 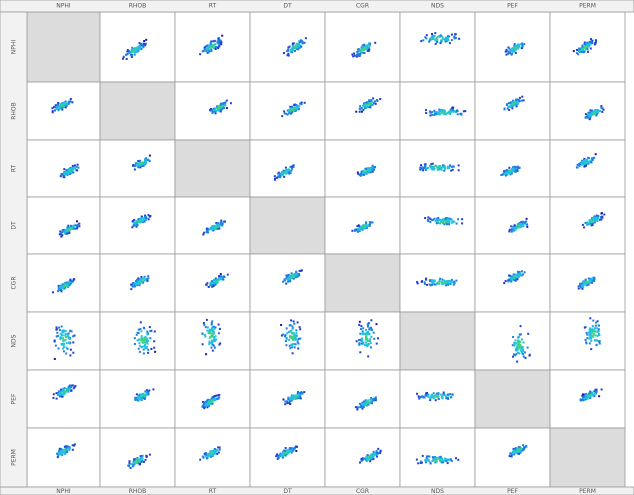 I want to click on diagonal-panel, so click(x=137, y=111).